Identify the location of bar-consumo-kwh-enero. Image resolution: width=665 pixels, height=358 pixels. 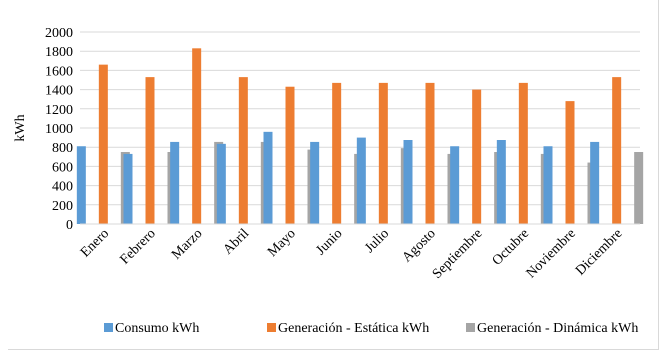
(81, 185).